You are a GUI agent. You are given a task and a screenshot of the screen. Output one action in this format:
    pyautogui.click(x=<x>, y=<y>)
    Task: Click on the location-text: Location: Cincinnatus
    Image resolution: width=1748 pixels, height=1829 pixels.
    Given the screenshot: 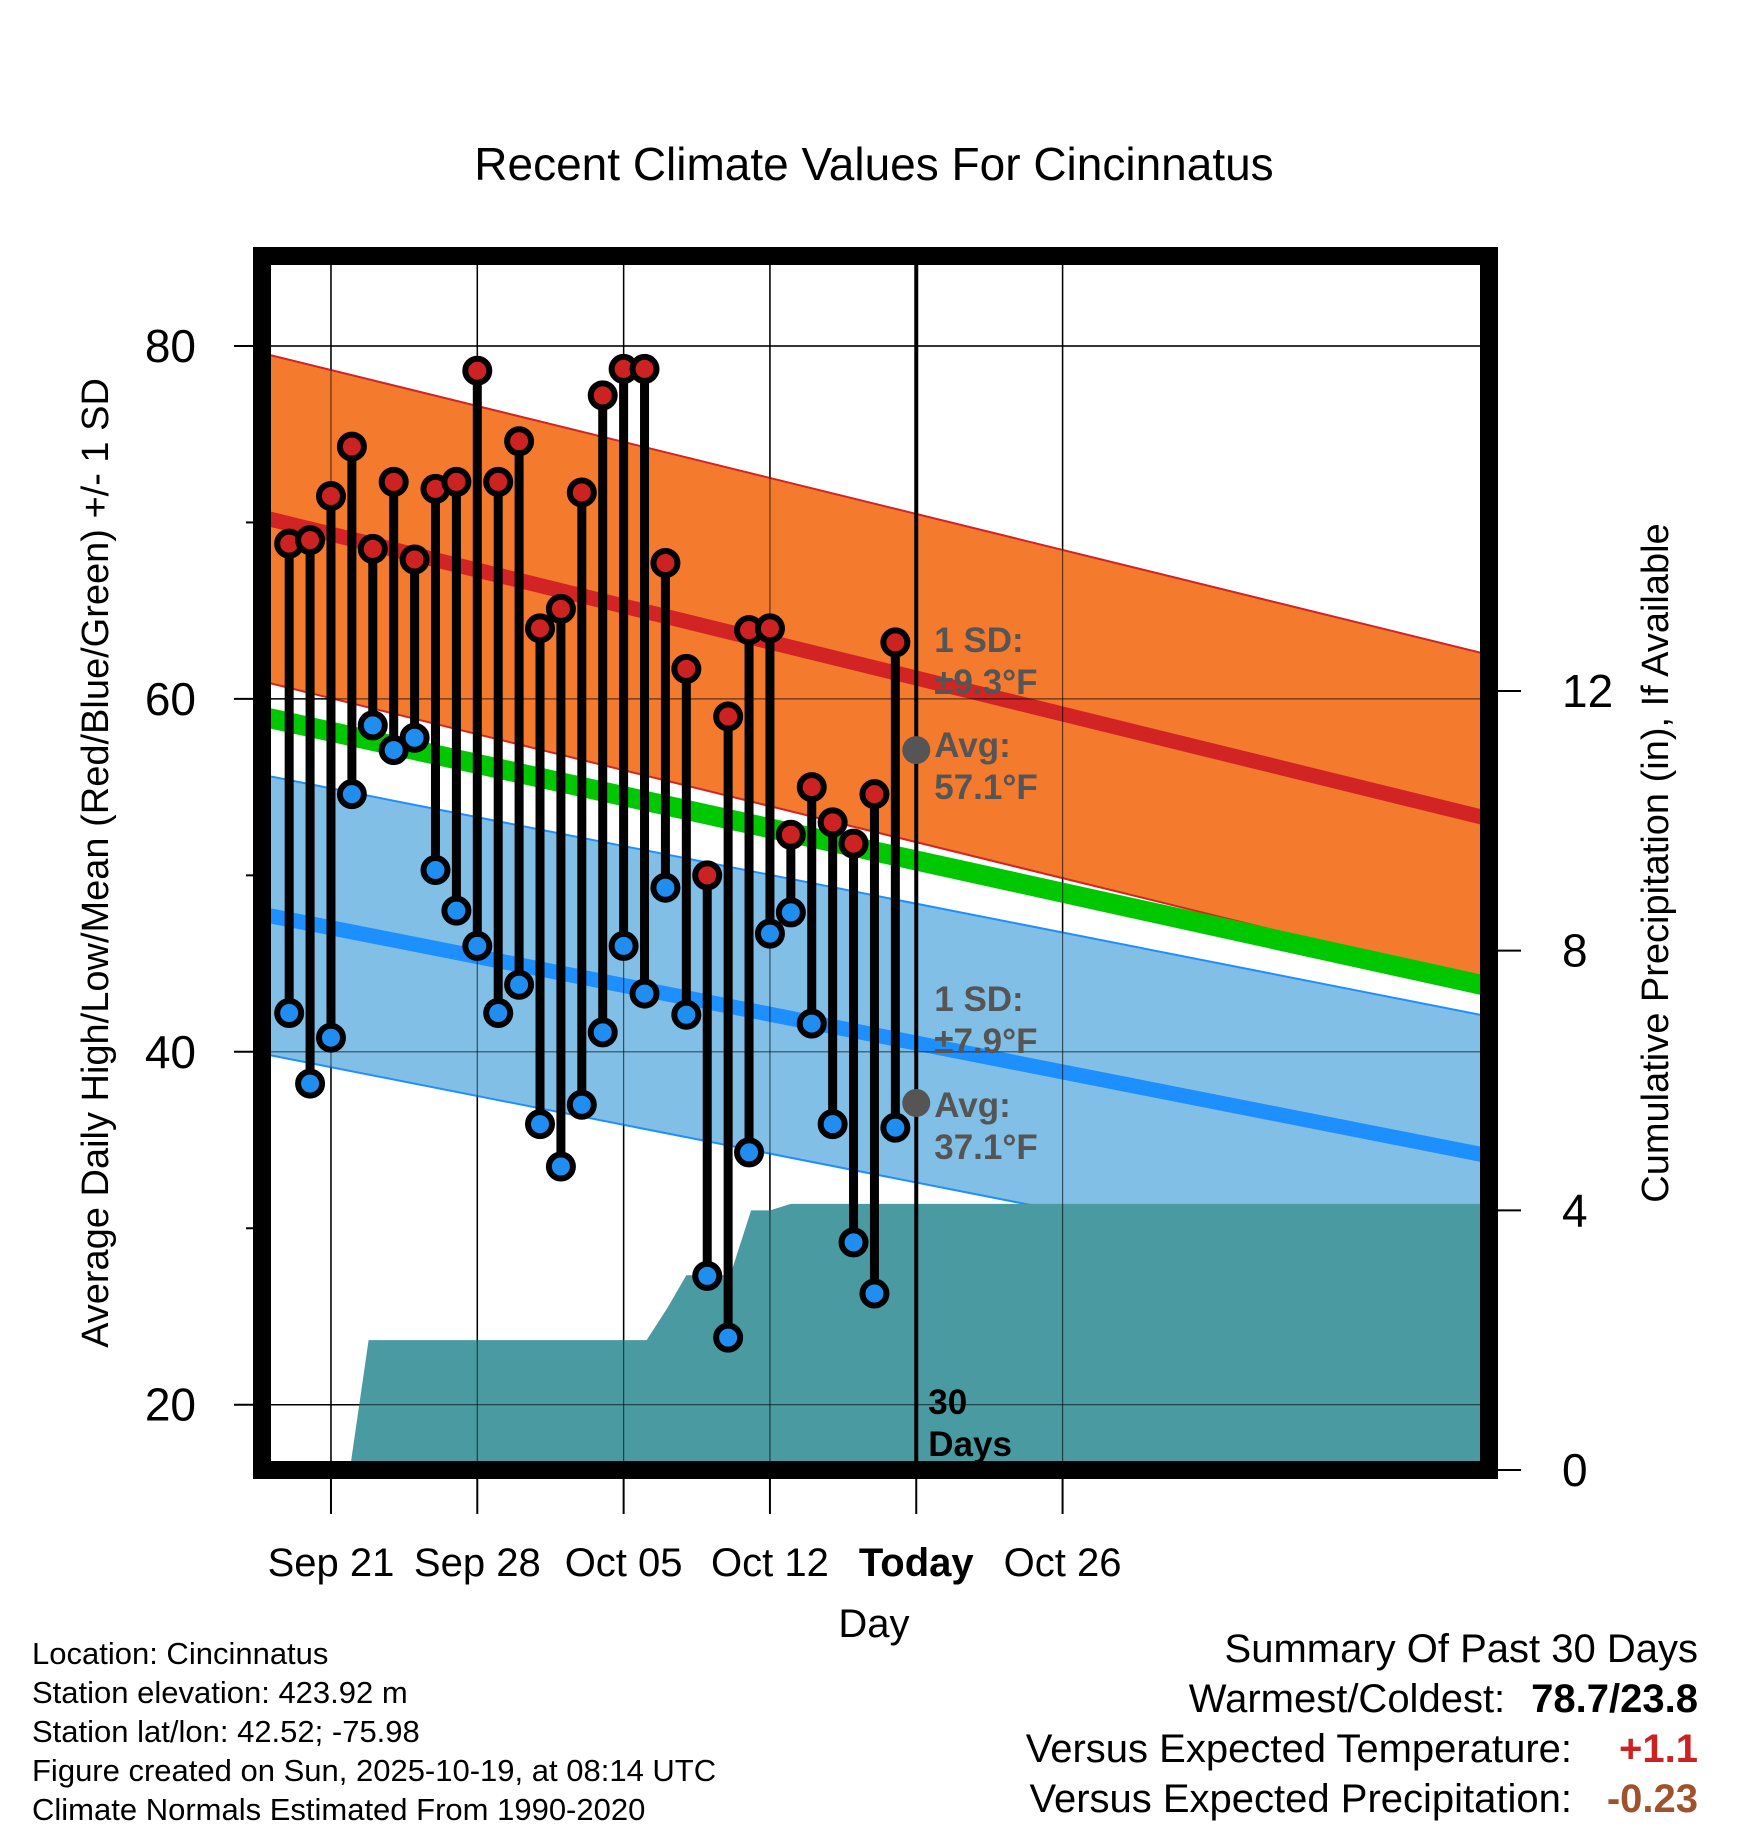 What is the action you would take?
    pyautogui.click(x=180, y=1653)
    